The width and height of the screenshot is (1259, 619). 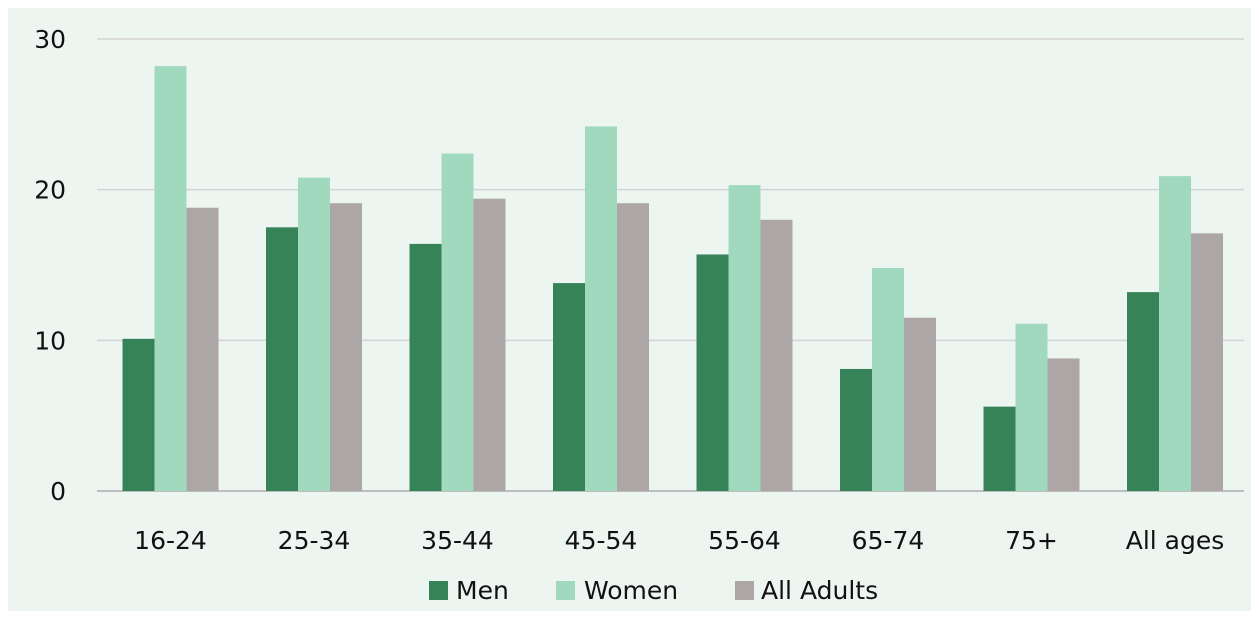 I want to click on legend-label-all-adults: All Adults, so click(x=819, y=590).